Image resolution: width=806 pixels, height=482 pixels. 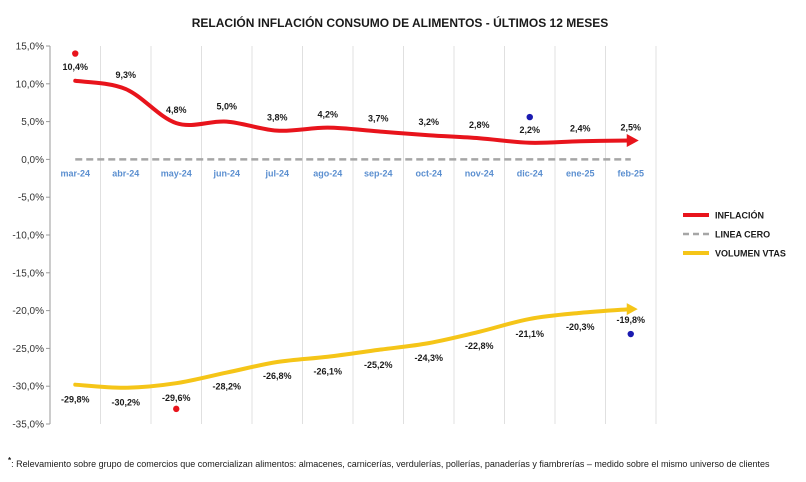 What do you see at coordinates (30, 47) in the screenshot?
I see `y-tick-label: 15,0%` at bounding box center [30, 47].